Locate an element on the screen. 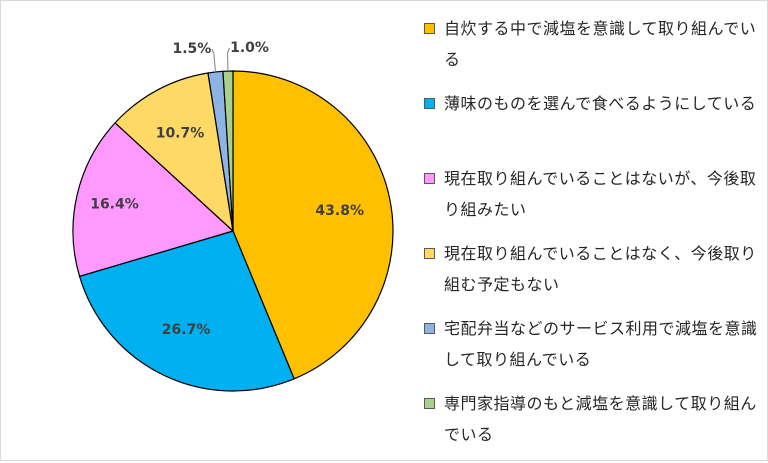 Image resolution: width=768 pixels, height=463 pixels. legend-item: 専門家指導のもと減塩を意識して取り組んでいる is located at coordinates (592, 425).